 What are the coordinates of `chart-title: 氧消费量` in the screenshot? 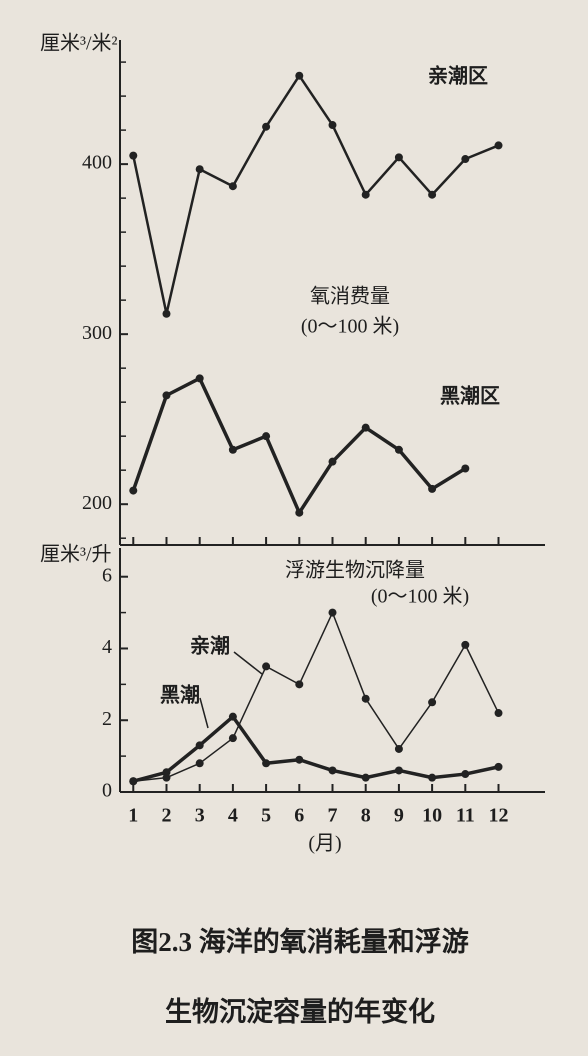 It's located at (350, 296).